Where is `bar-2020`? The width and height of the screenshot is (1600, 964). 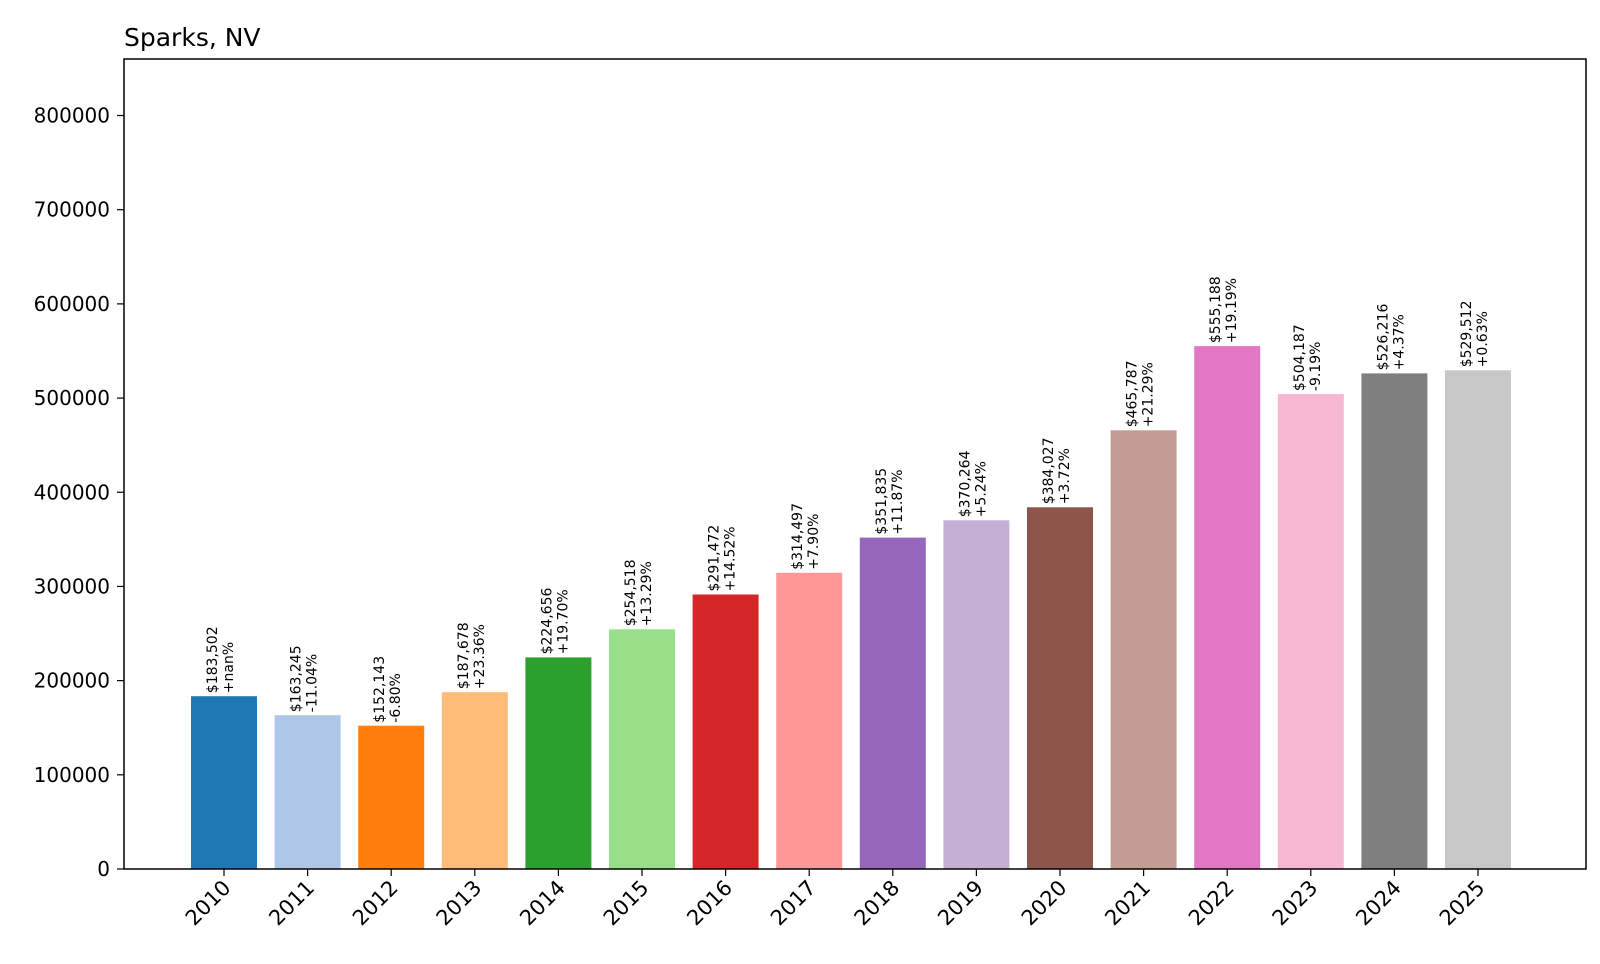 bar-2020 is located at coordinates (1060, 688).